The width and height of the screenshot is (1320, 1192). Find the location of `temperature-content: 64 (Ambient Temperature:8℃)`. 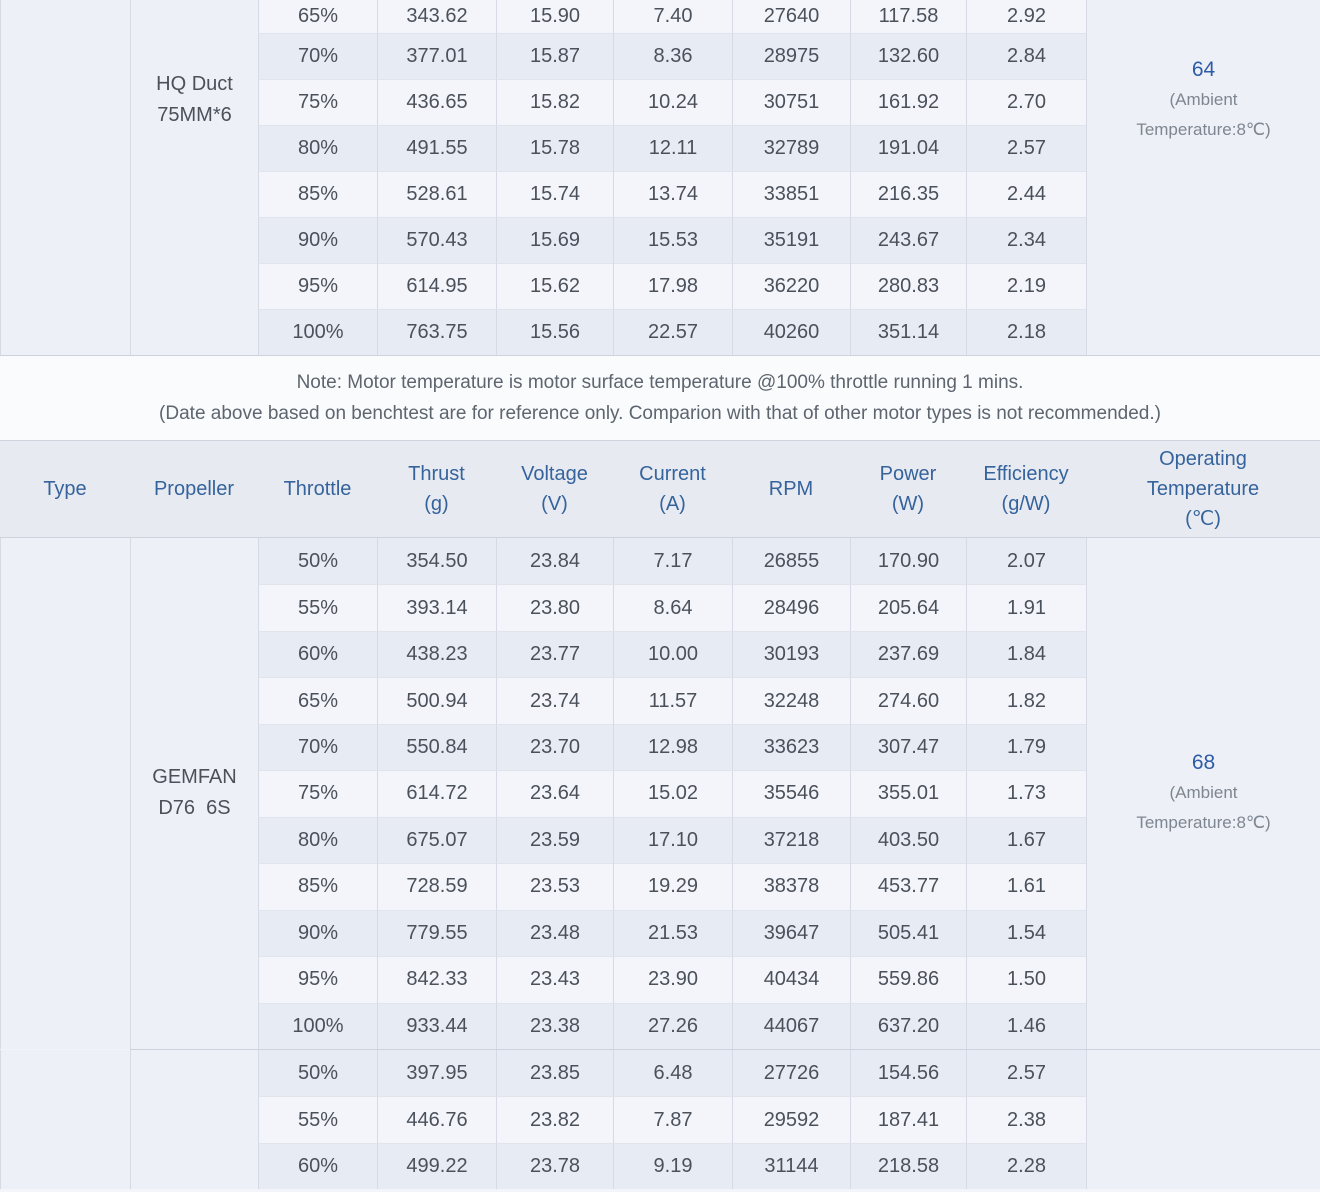

temperature-content: 64 (Ambient Temperature:8℃) is located at coordinates (1203, 100).